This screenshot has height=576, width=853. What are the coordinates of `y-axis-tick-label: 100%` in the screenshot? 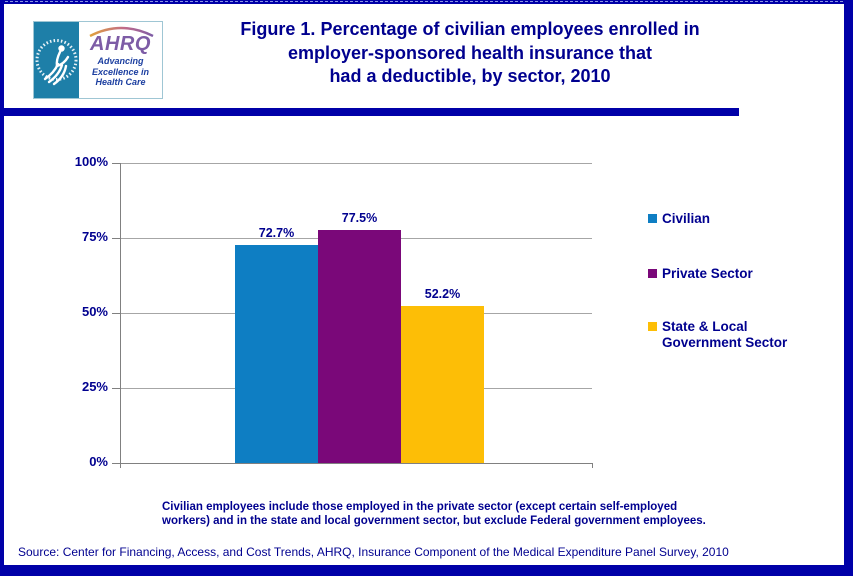 It's located at (91, 161).